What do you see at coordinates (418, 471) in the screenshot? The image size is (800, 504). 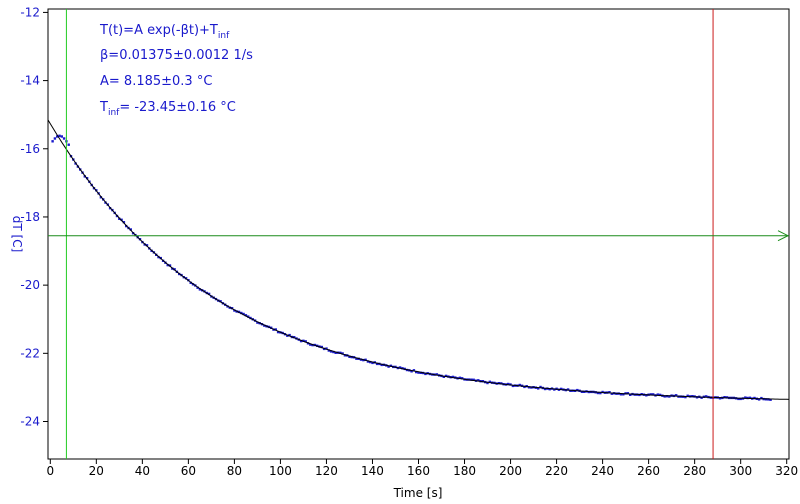 I see `x-tick-label: 160` at bounding box center [418, 471].